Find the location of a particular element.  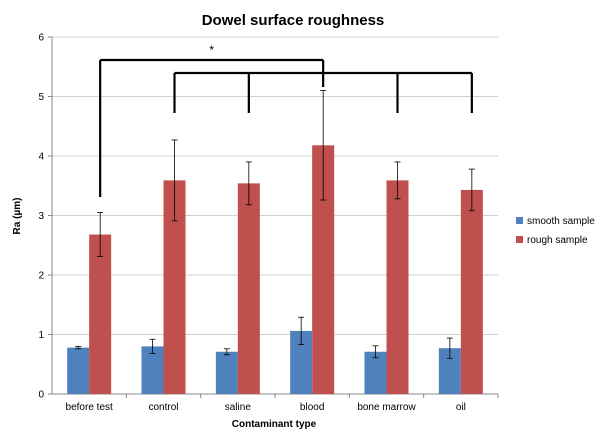

legend-label: smooth sample is located at coordinates (561, 221).